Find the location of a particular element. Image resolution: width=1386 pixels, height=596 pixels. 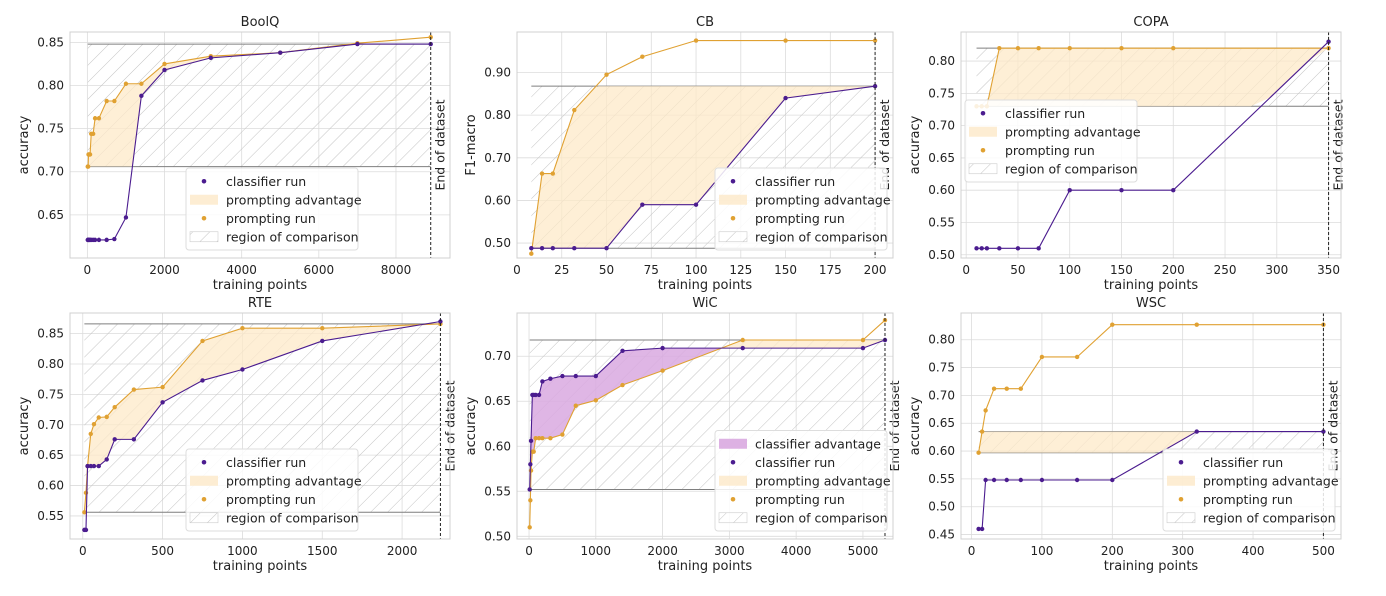

x-tick-label: 150 is located at coordinates (785, 270).